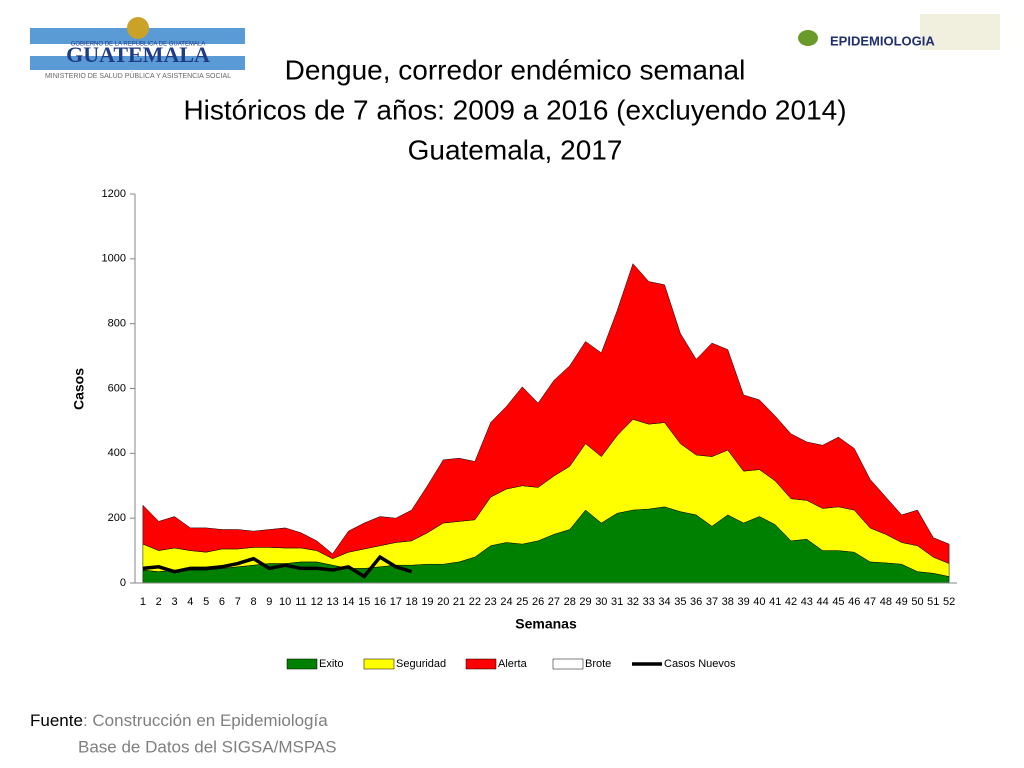 The height and width of the screenshot is (768, 1024). I want to click on legend-label: Brote, so click(598, 664).